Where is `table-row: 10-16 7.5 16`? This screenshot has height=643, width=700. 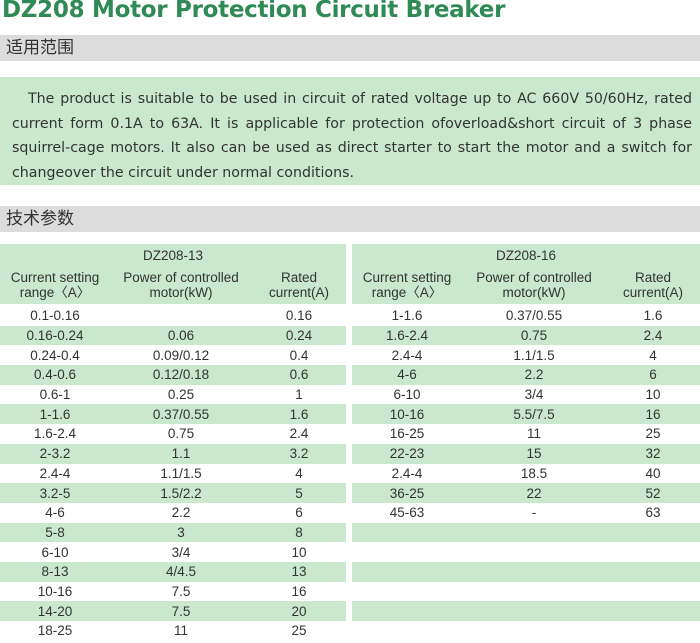 table-row: 10-16 7.5 16 is located at coordinates (350, 591).